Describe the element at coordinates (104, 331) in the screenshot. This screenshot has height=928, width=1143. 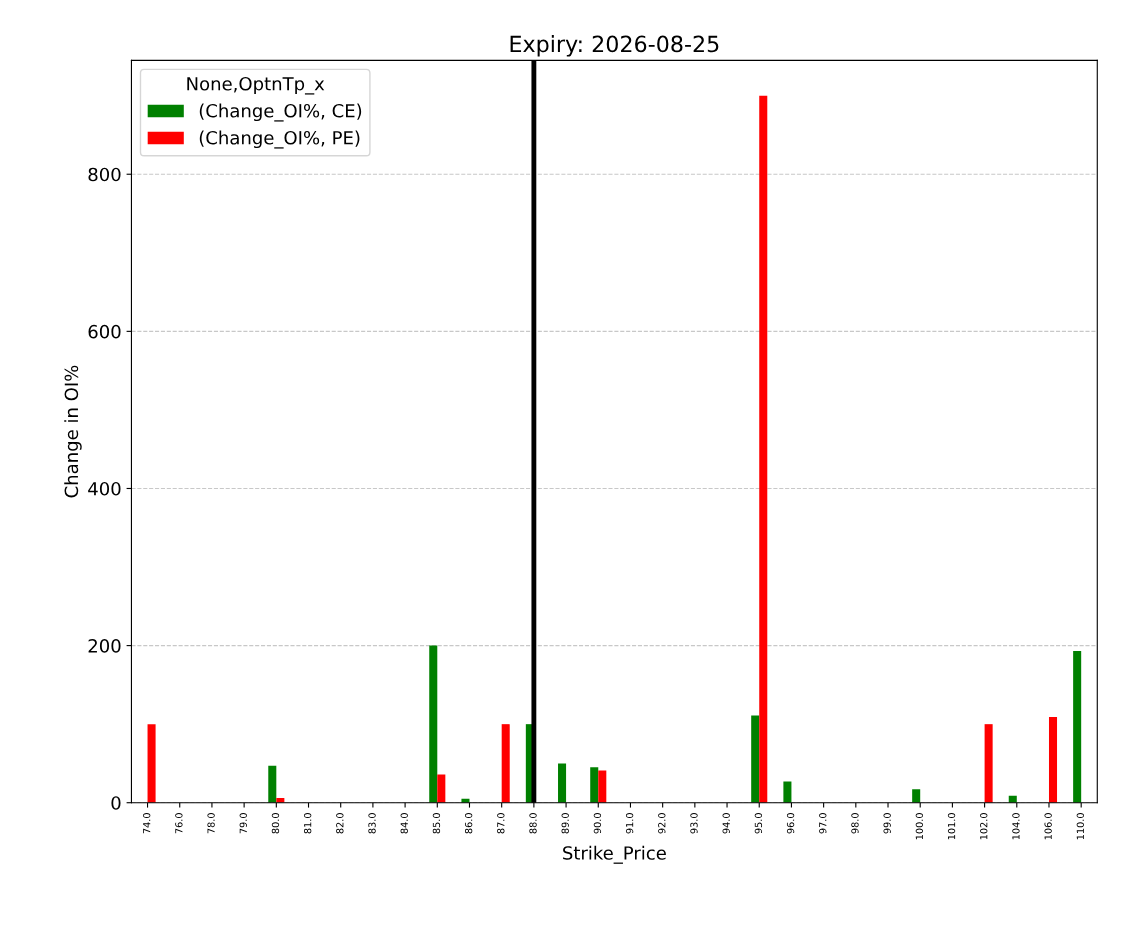
I see `y-tick-label: 600` at that location.